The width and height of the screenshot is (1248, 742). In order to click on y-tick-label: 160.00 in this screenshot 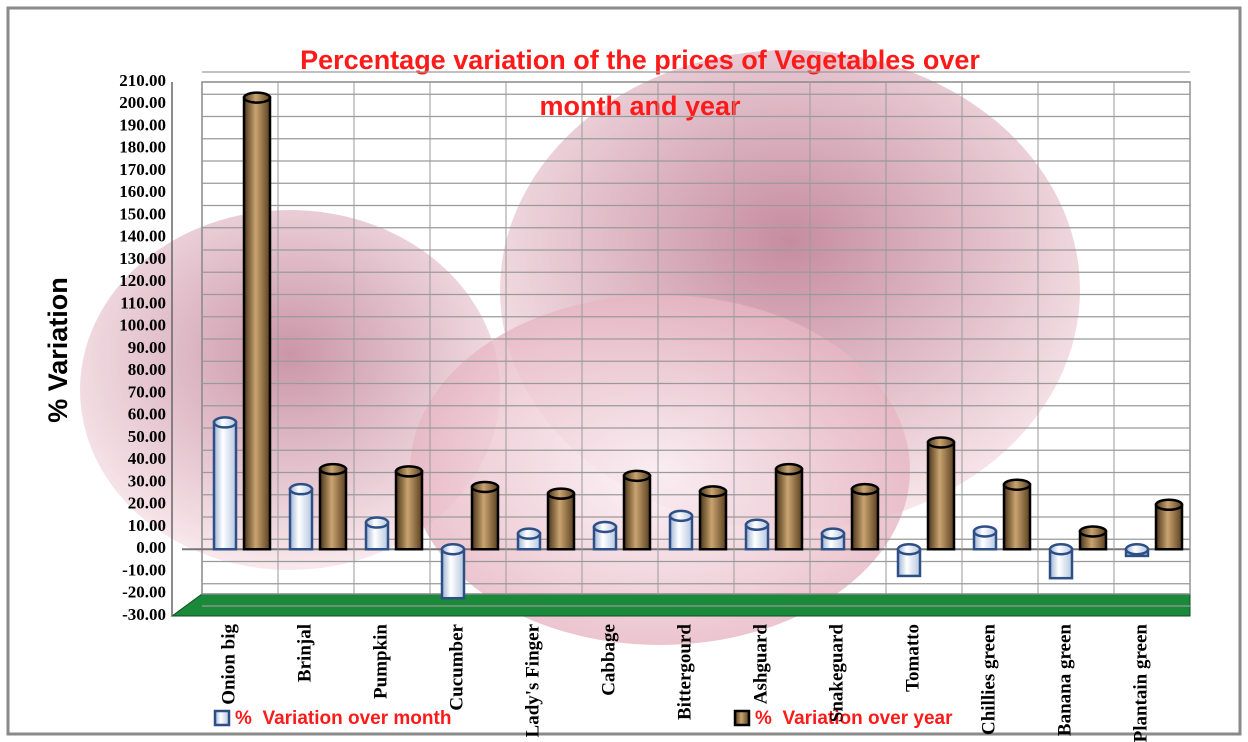, I will do `click(142, 191)`.